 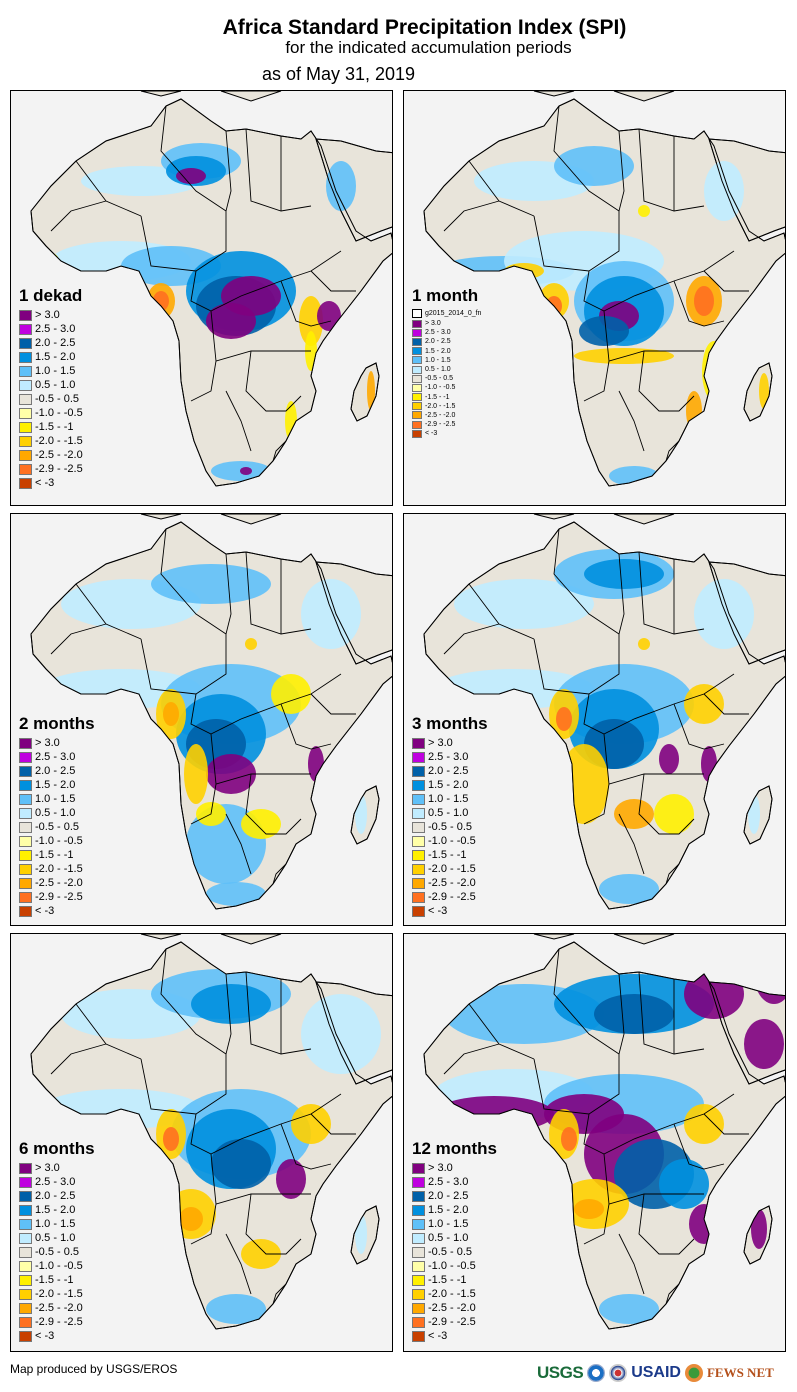 I want to click on noaa-logo-icon, so click(x=596, y=1373).